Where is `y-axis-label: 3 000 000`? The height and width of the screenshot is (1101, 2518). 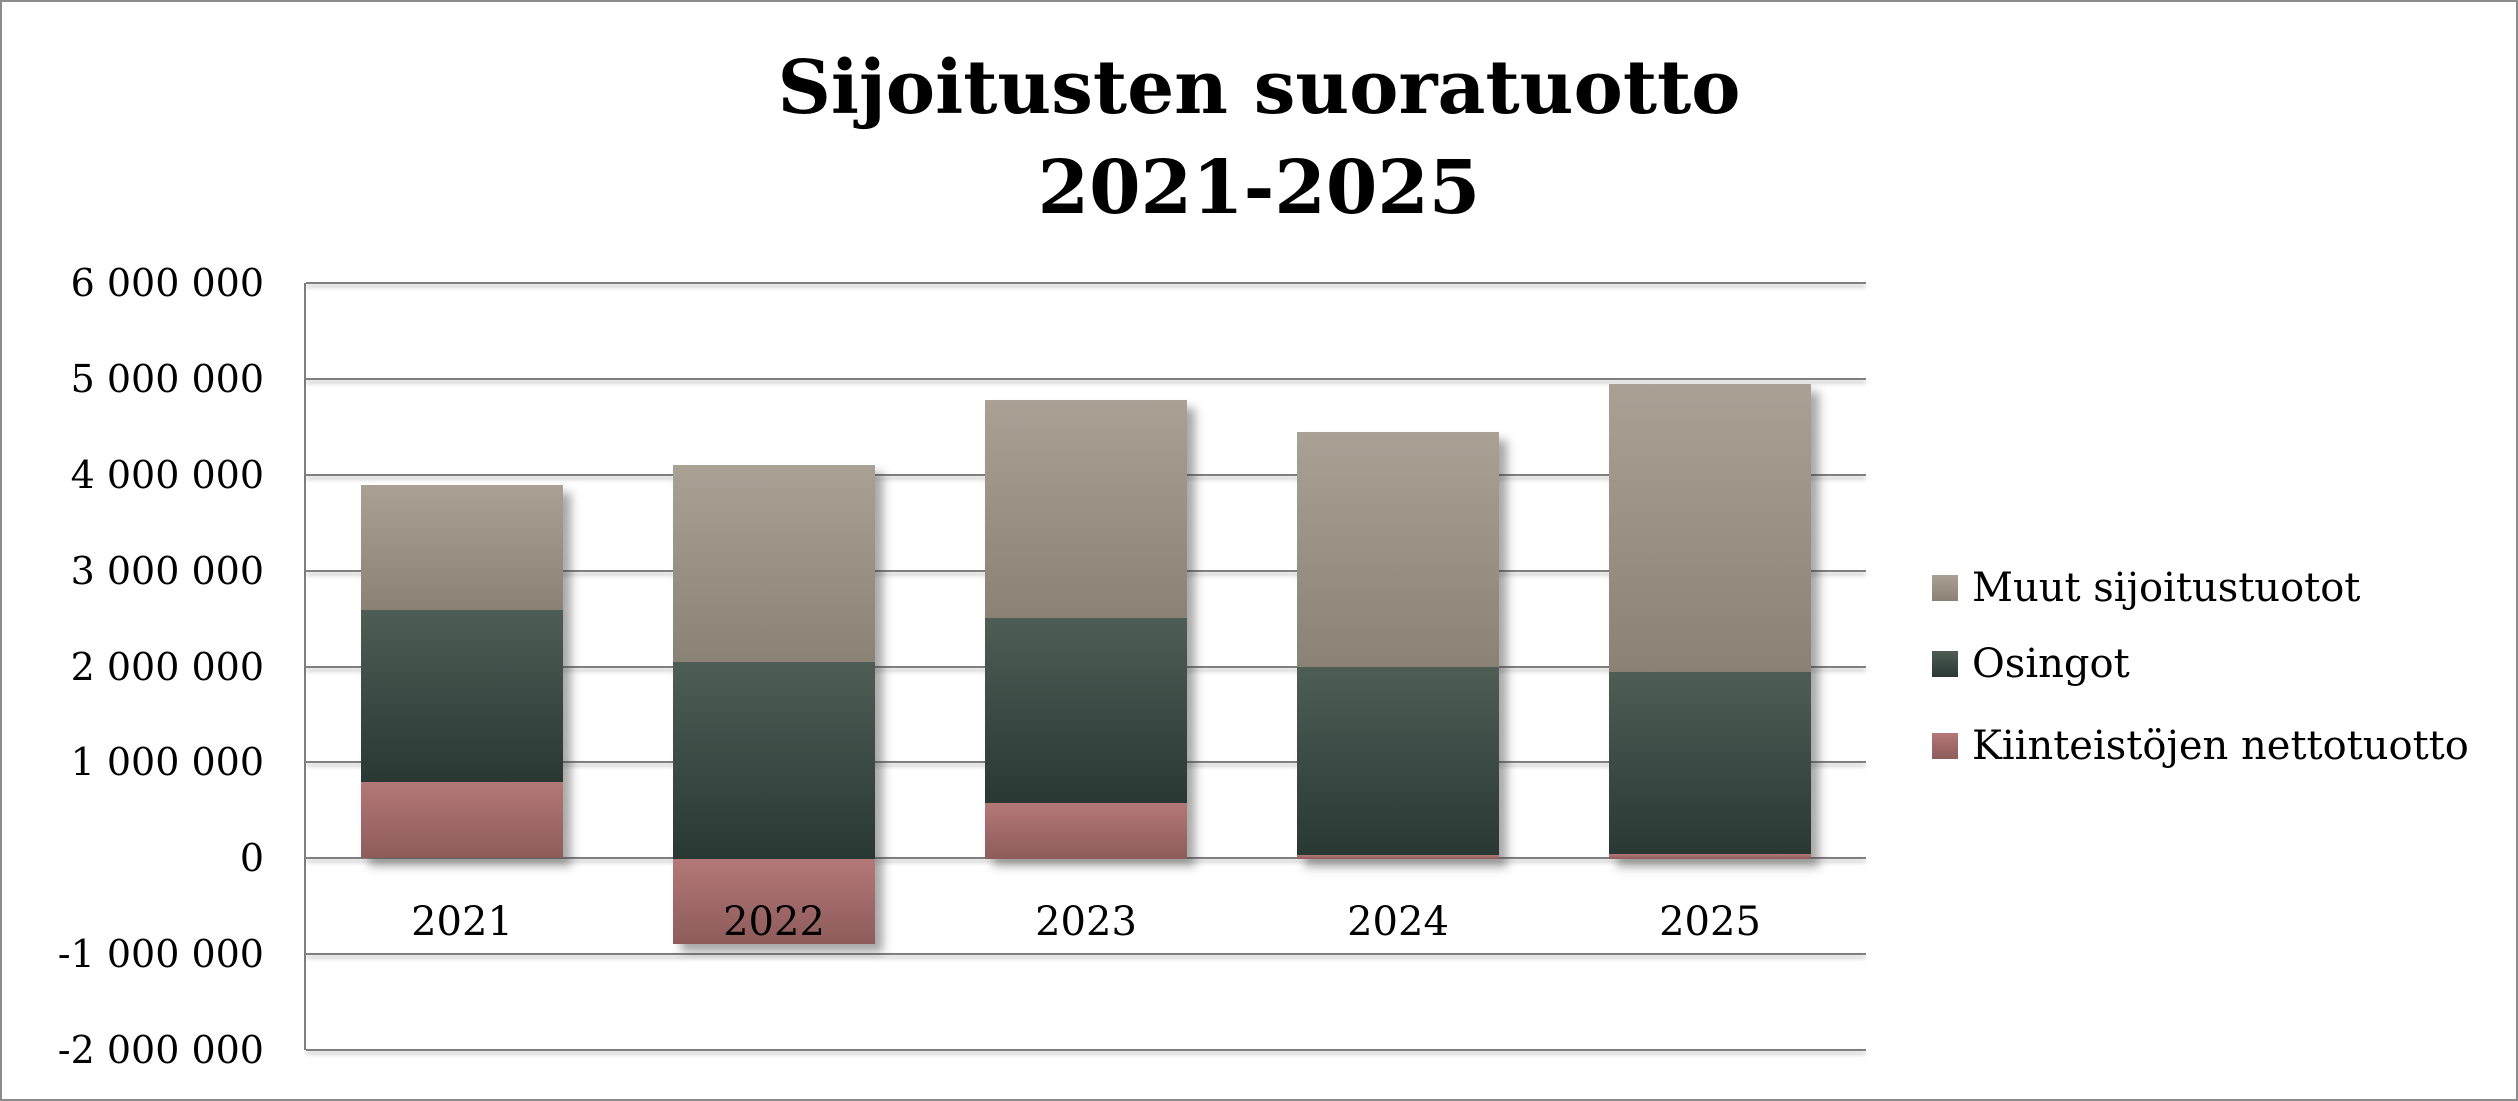
y-axis-label: 3 000 000 is located at coordinates (167, 571).